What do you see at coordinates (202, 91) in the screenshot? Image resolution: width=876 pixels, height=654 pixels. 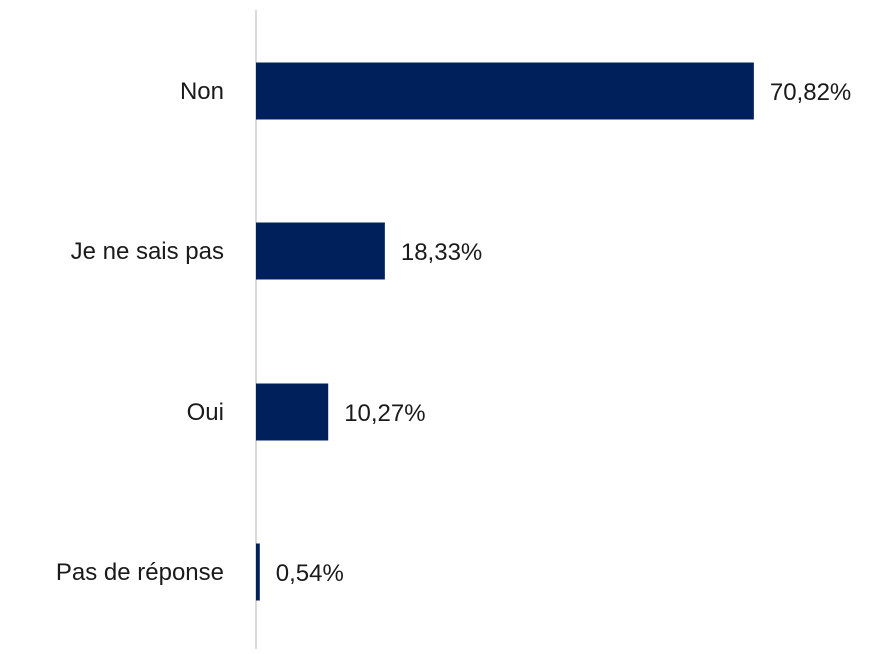 I see `category-label-0: Non` at bounding box center [202, 91].